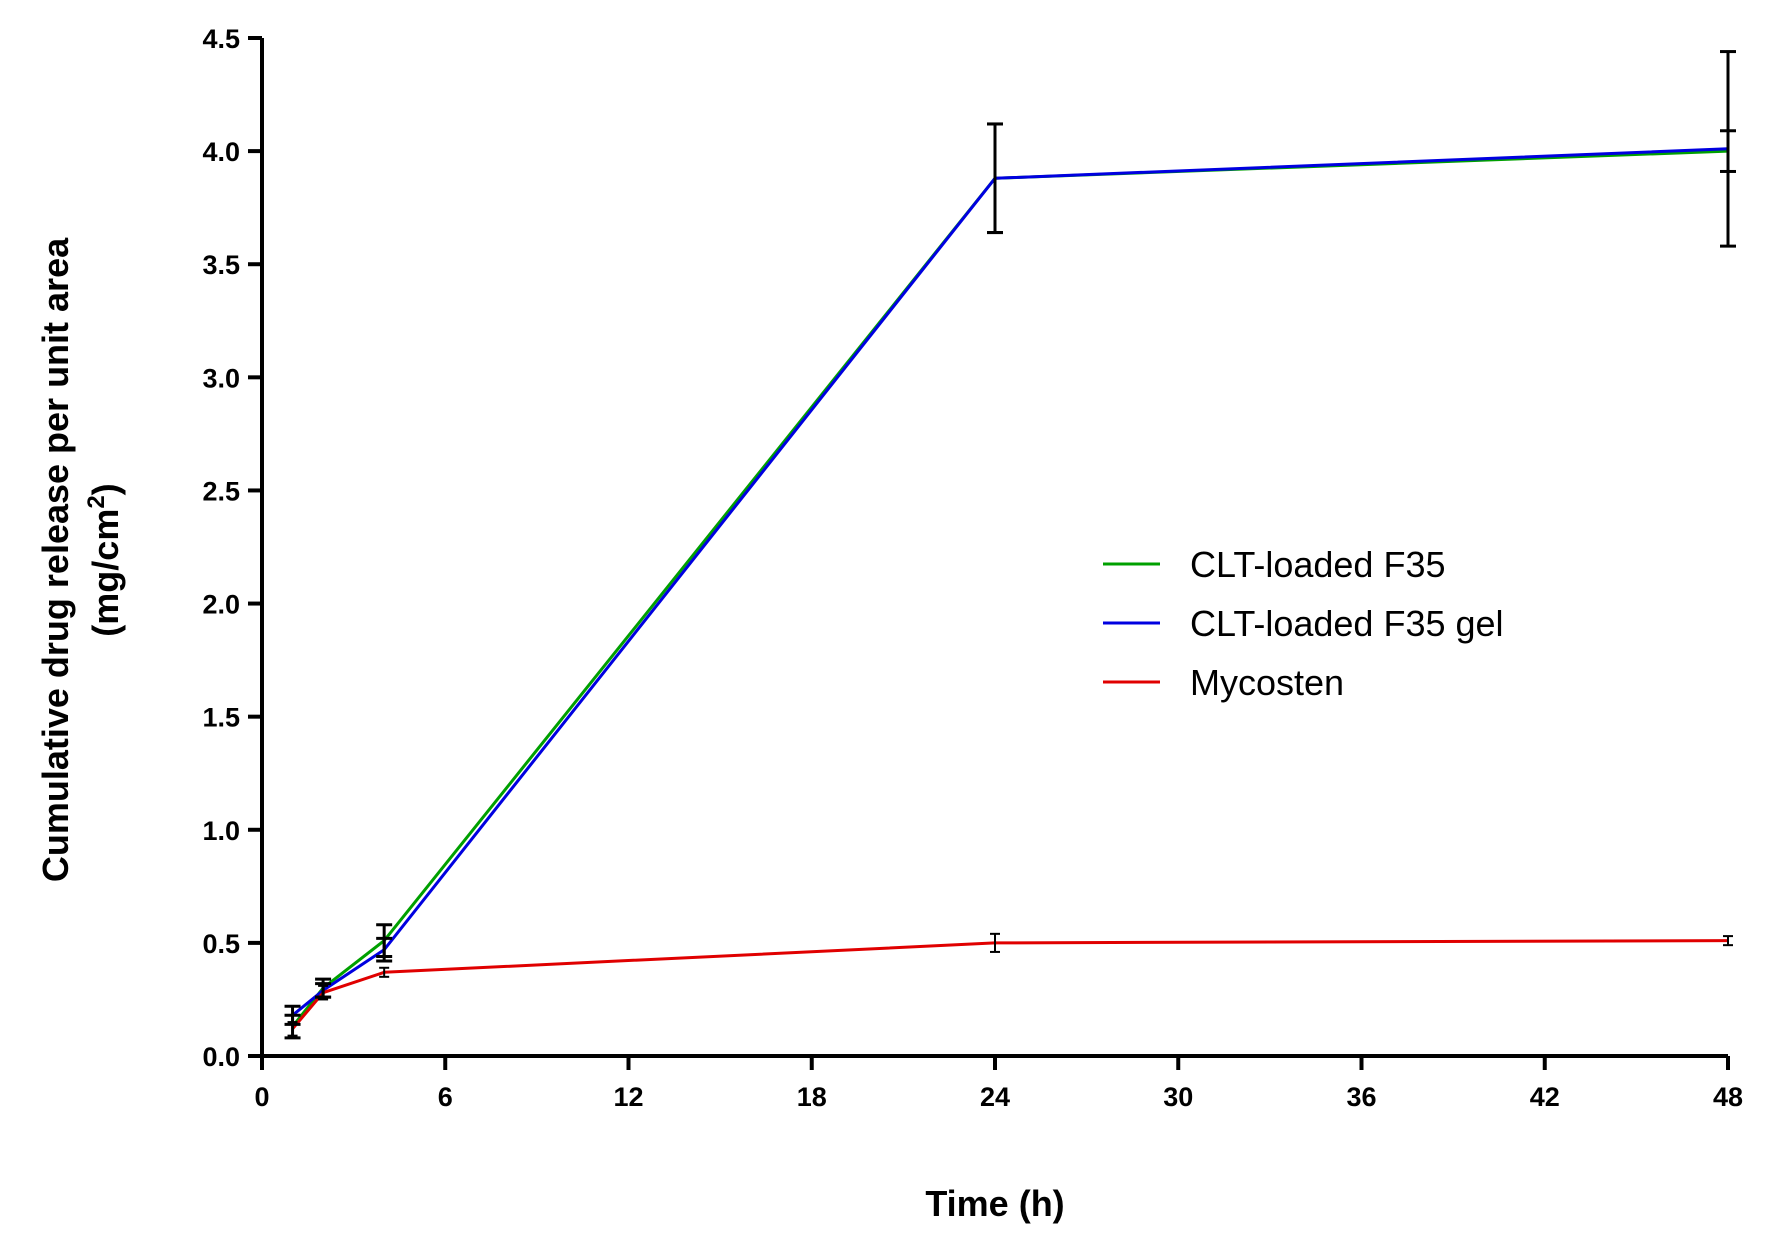 The height and width of the screenshot is (1238, 1773). Describe the element at coordinates (1347, 623) in the screenshot. I see `legend-label-clt-f35-gel: CLT-loaded F35 gel` at that location.